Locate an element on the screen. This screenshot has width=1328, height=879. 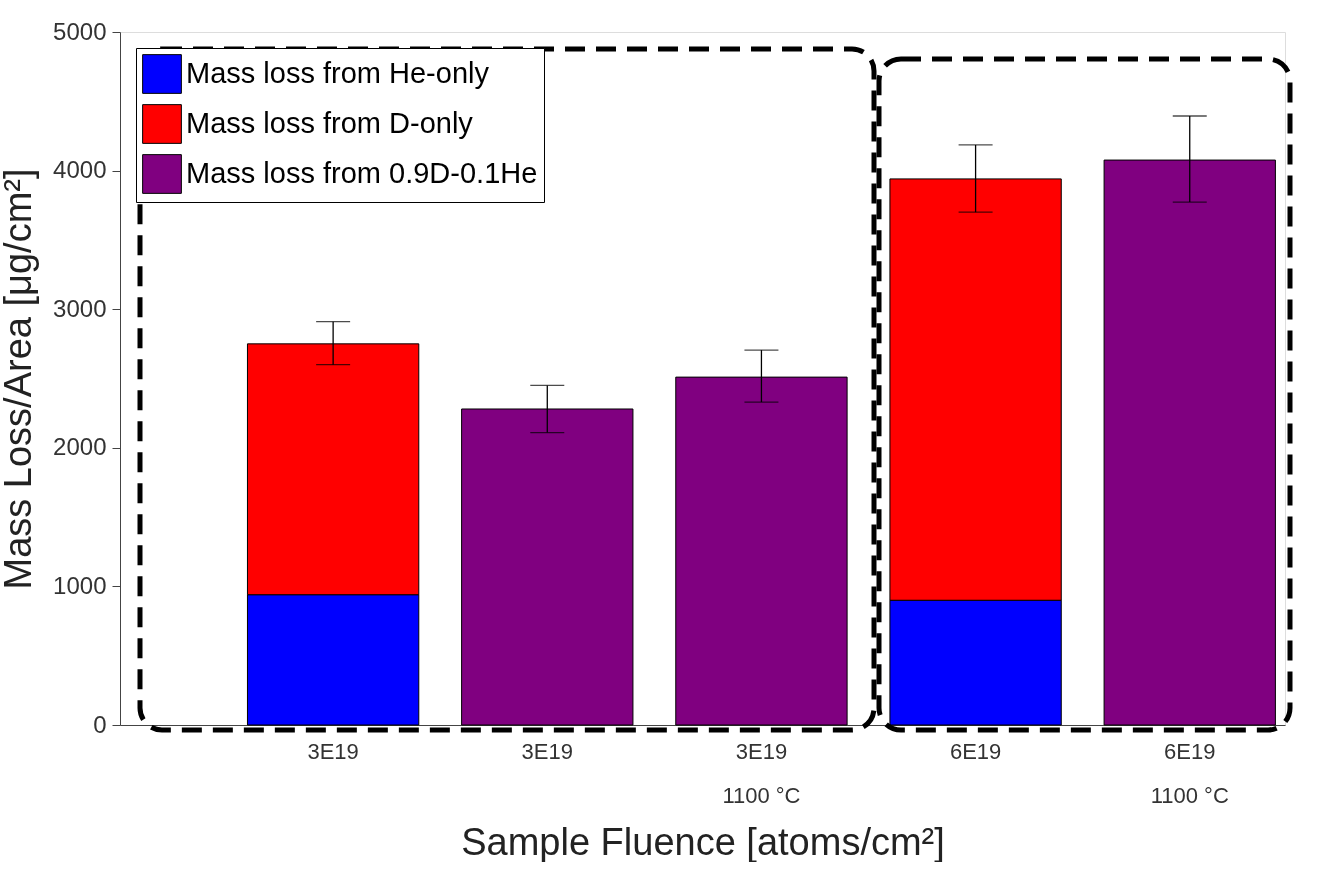
legend-label: Mass loss from D-only is located at coordinates (330, 123).